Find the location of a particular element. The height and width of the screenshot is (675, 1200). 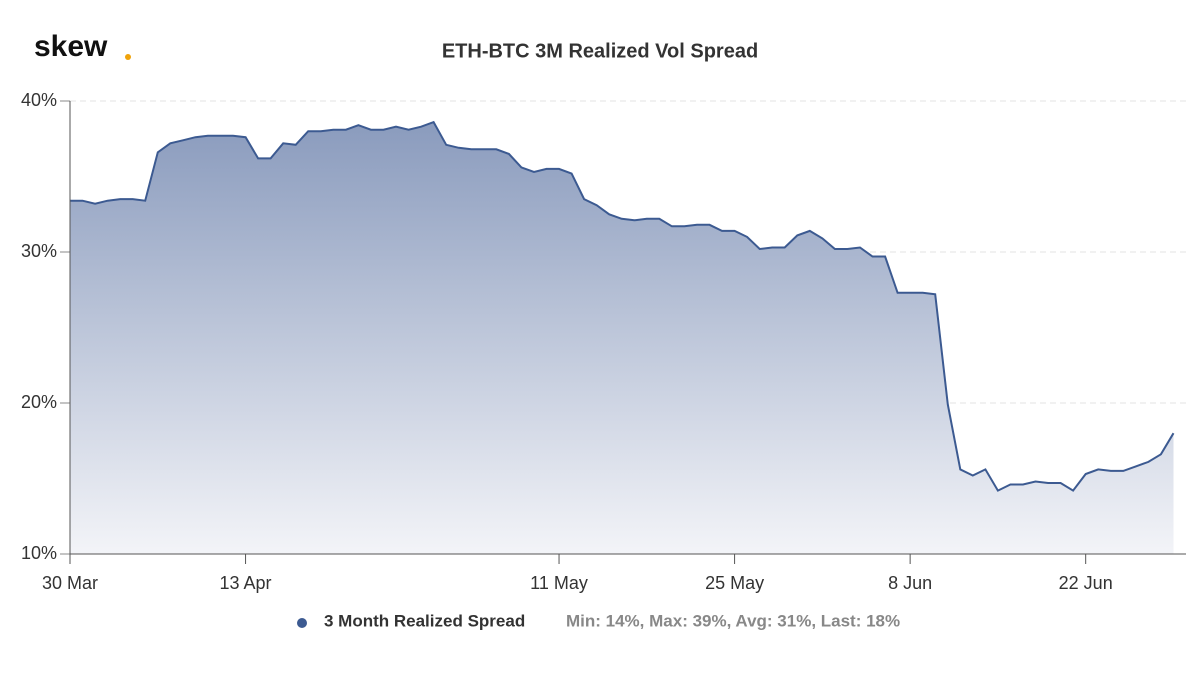

x-tick-label: 25 May is located at coordinates (734, 583).